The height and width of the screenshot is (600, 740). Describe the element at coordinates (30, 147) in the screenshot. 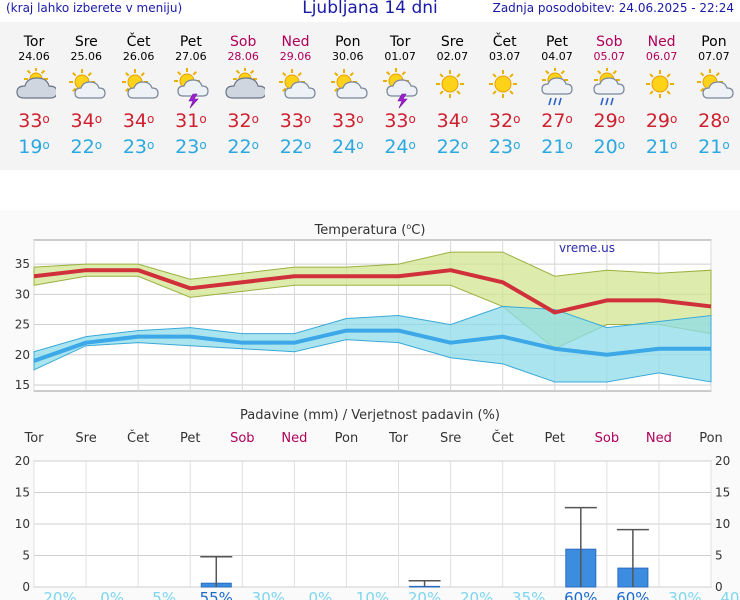

I see `min-temp-value: 19` at that location.